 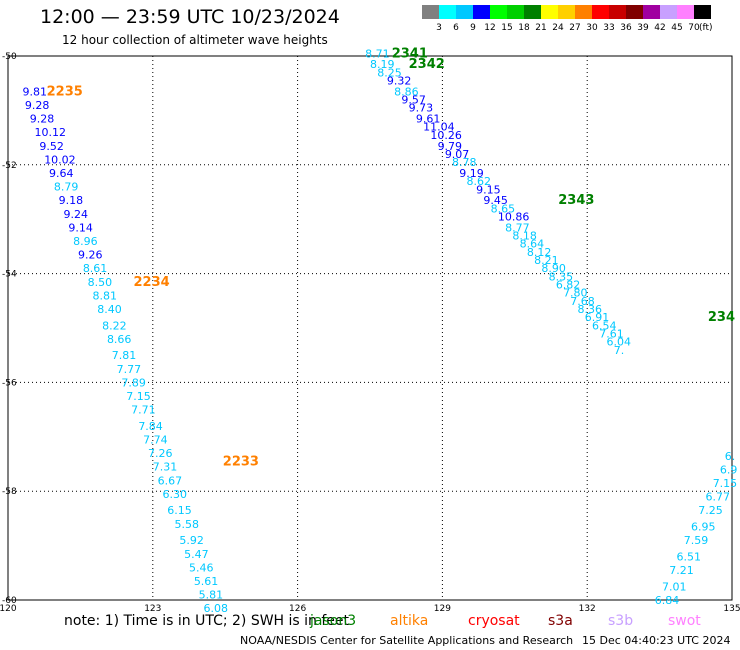 I want to click on wave-height-value: 8.71, so click(x=377, y=53).